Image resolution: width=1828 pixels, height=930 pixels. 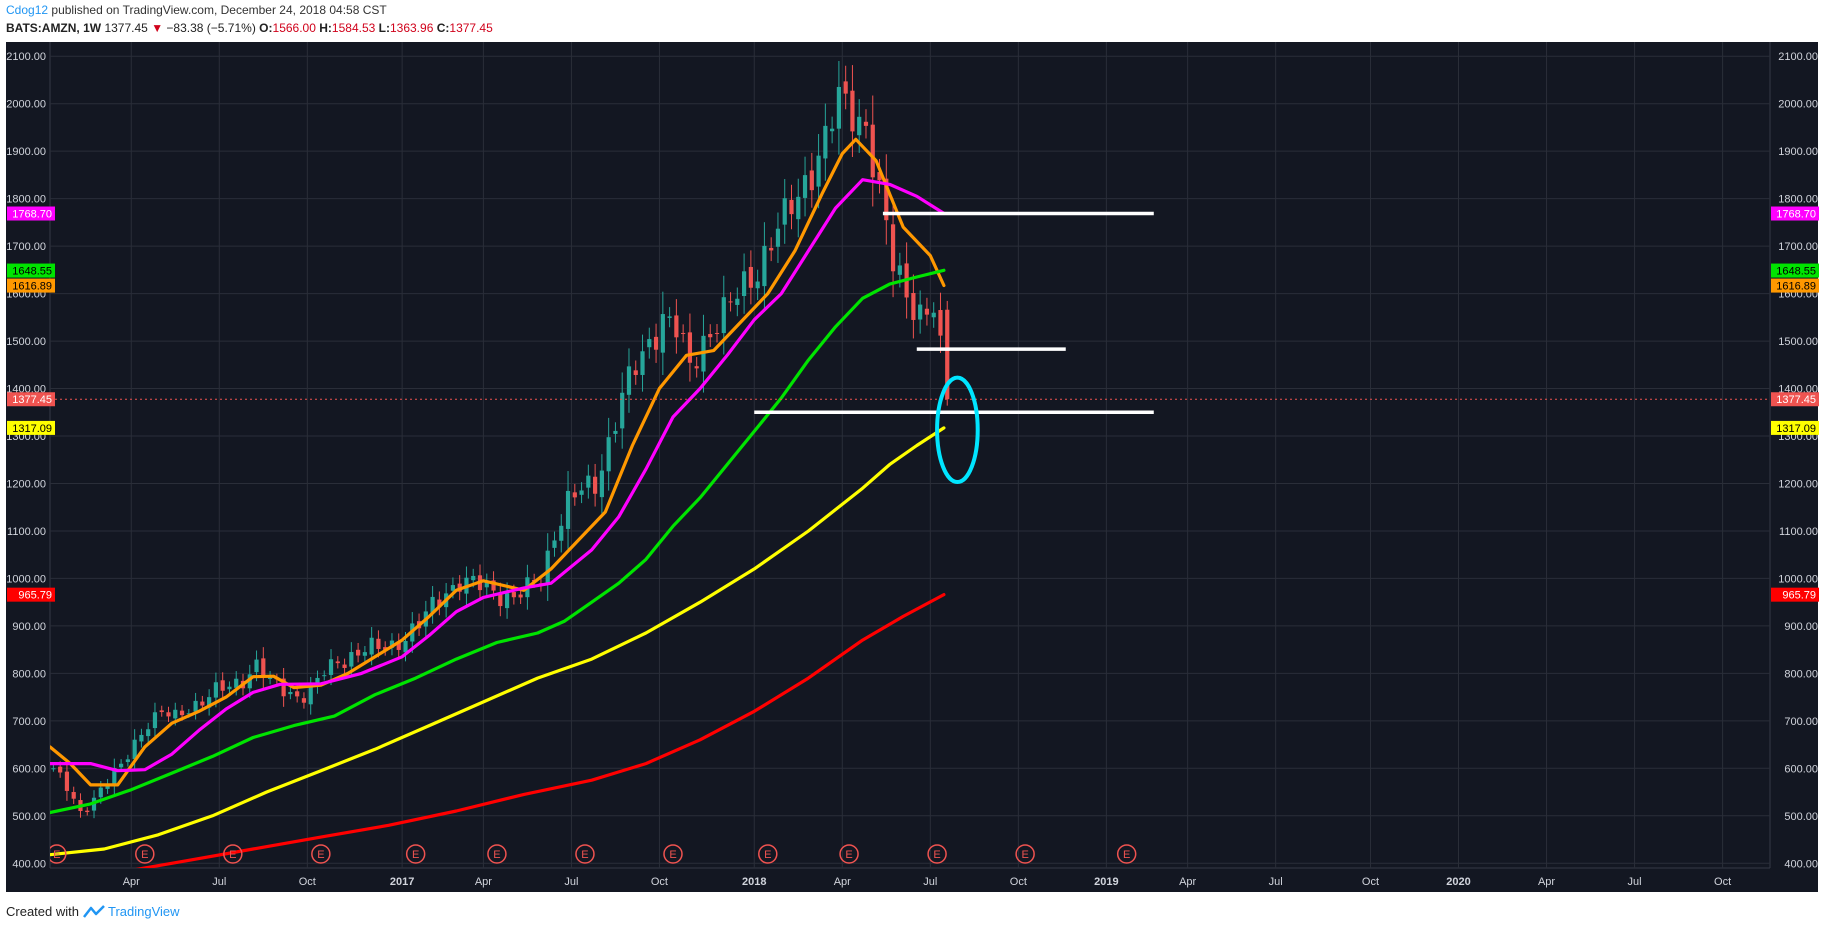 I want to click on x-tick-label: Apr, so click(x=483, y=882).